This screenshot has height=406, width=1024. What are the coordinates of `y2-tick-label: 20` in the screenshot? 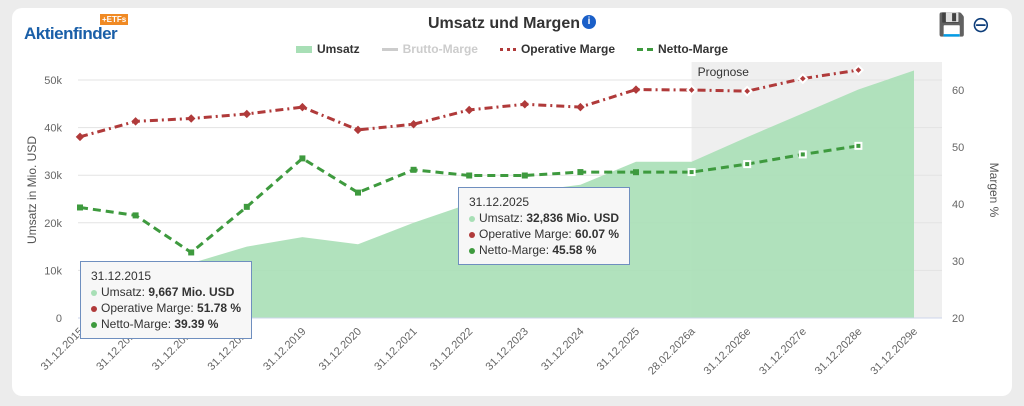 It's located at (958, 319).